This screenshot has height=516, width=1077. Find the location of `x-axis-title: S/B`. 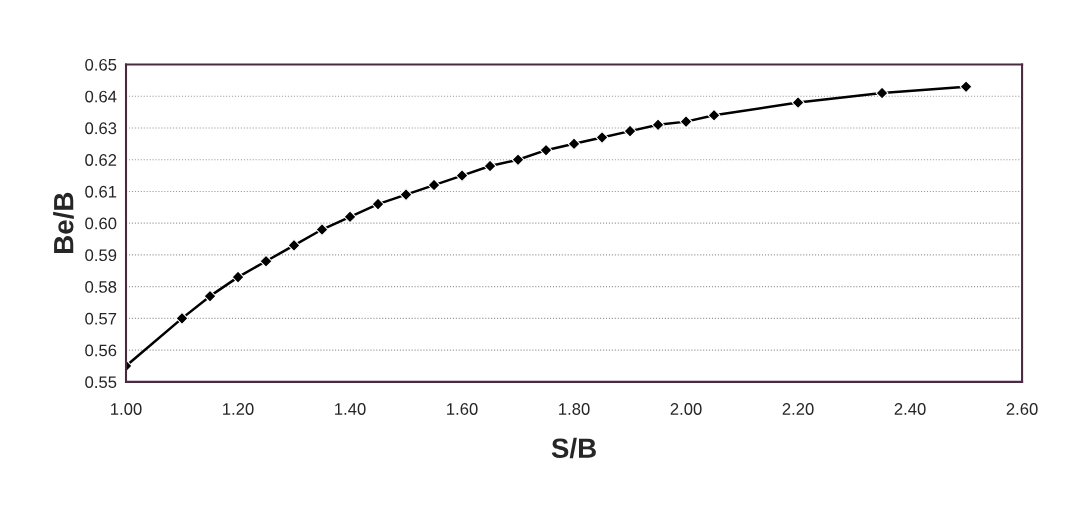

x-axis-title: S/B is located at coordinates (573, 448).